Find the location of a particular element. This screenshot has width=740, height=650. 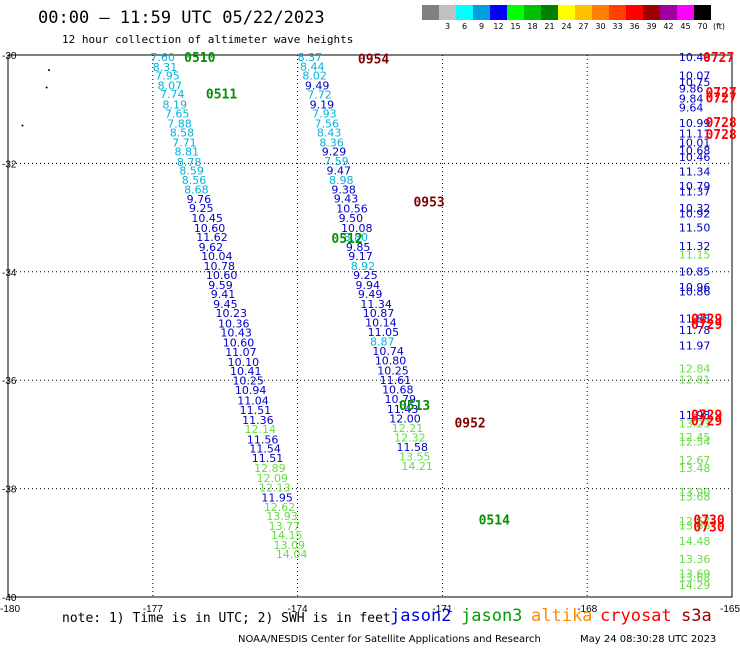

x-tick-label: -171 is located at coordinates (442, 609).